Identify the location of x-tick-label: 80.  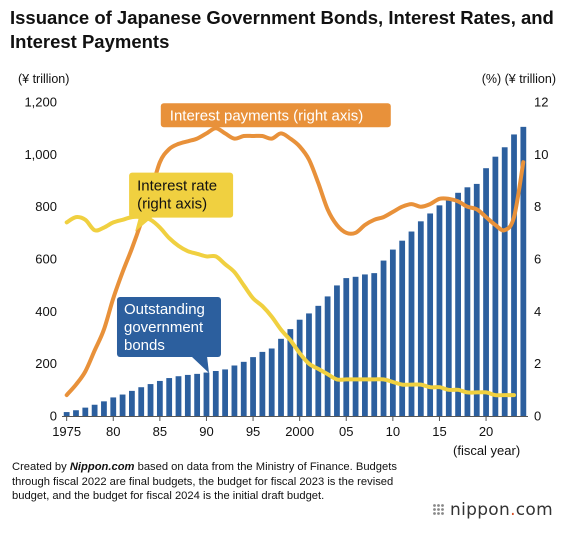
(113, 431).